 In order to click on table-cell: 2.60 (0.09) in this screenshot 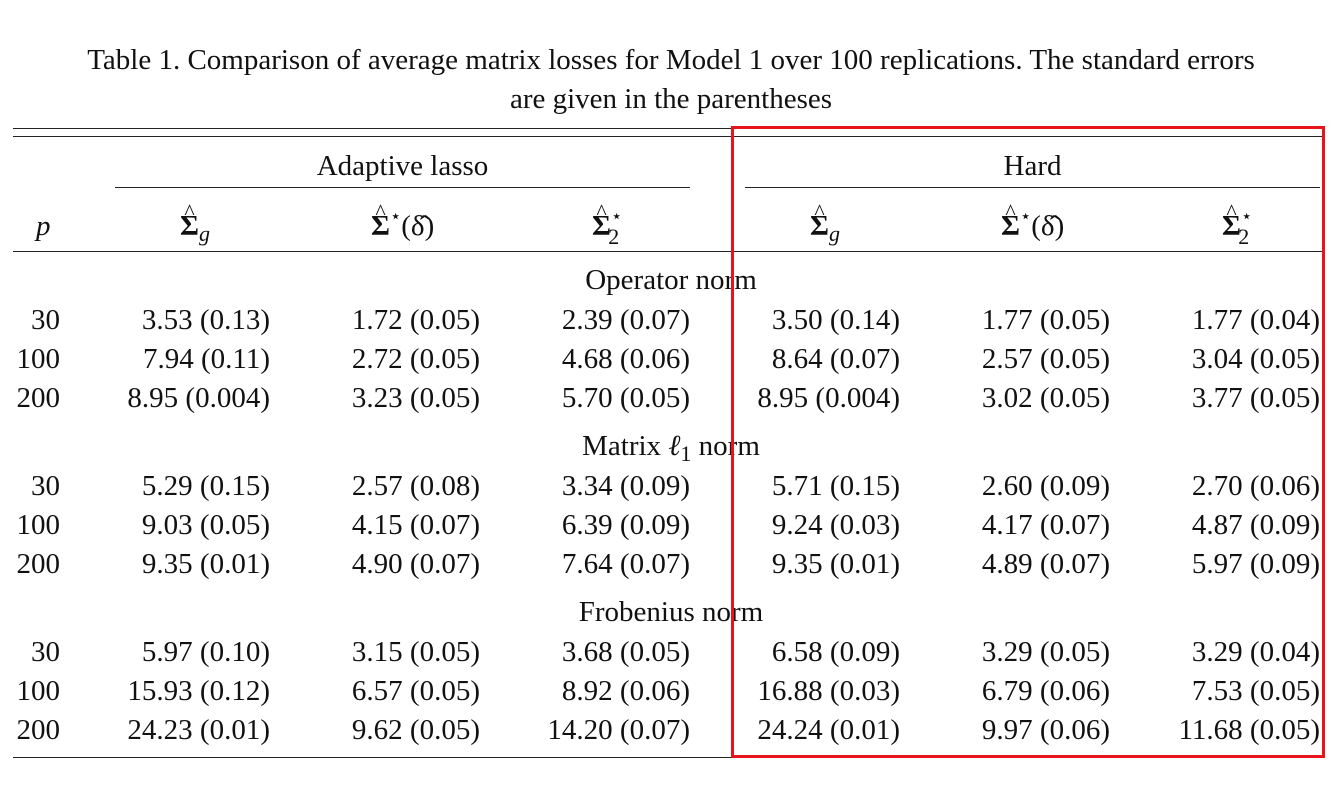, I will do `click(1045, 486)`.